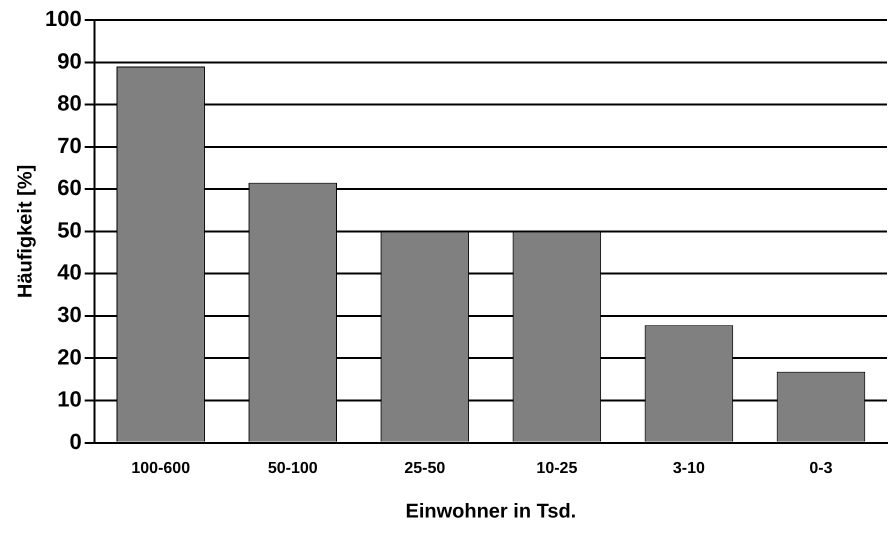 The width and height of the screenshot is (889, 538). Describe the element at coordinates (689, 468) in the screenshot. I see `x-tick-label: 3-10` at that location.